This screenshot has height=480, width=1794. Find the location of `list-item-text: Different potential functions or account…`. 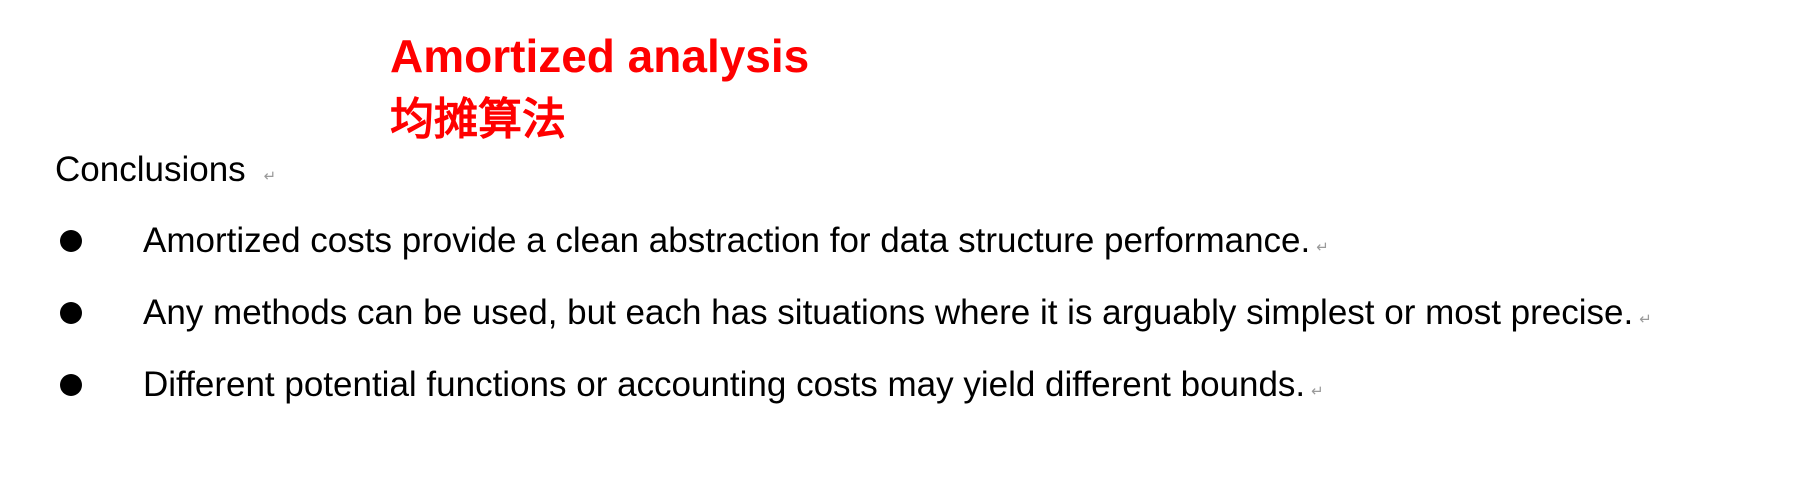

list-item-text: Different potential functions or account… is located at coordinates (724, 384).